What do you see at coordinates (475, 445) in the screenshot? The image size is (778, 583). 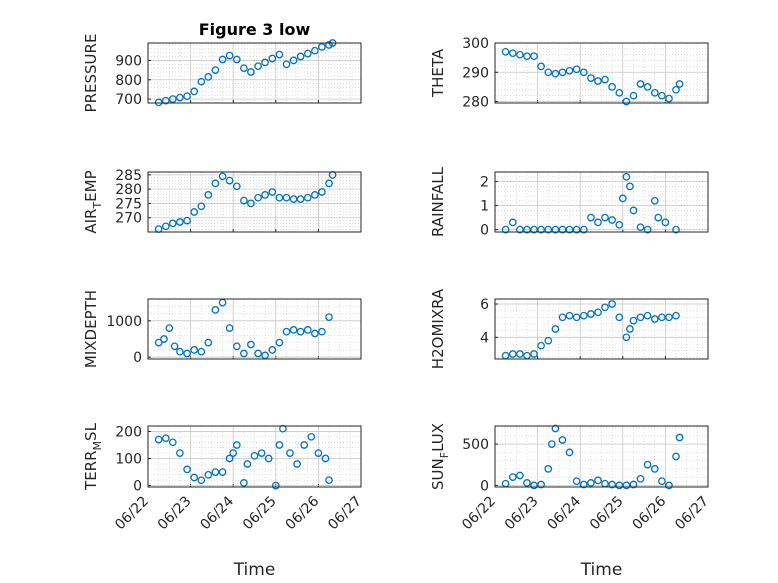 I see `y-tick-label: 500` at bounding box center [475, 445].